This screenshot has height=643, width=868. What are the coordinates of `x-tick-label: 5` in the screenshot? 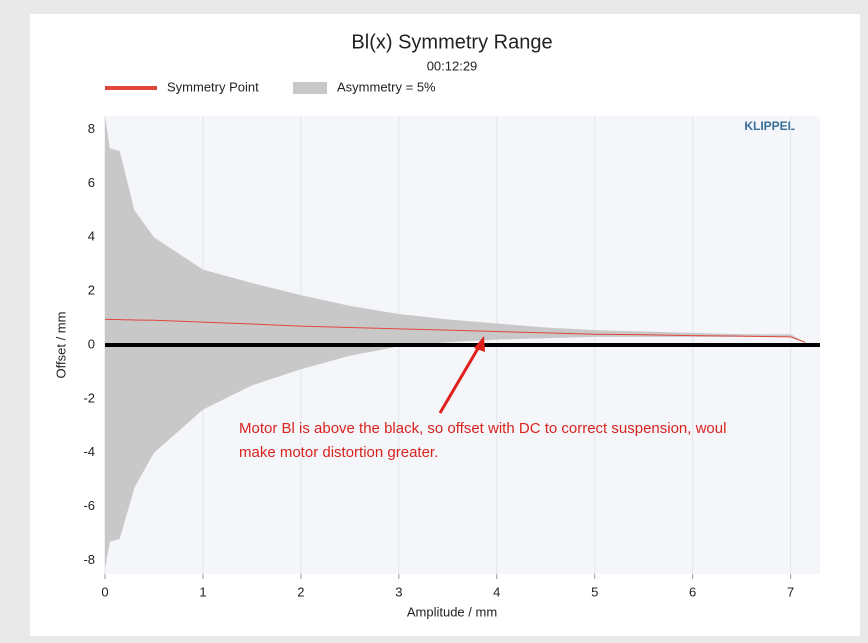 It's located at (594, 591).